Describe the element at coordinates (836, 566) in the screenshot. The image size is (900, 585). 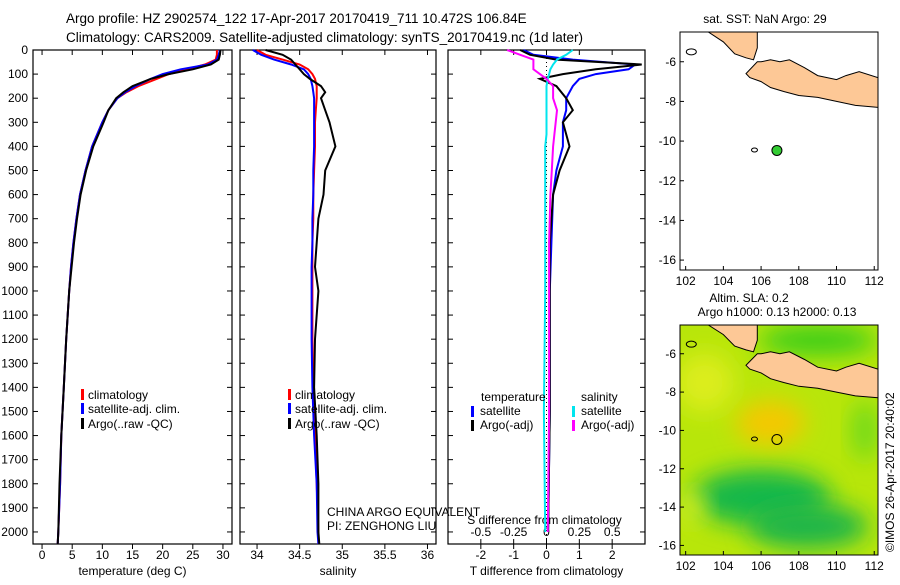
I see `lon-tick-label: 110` at that location.